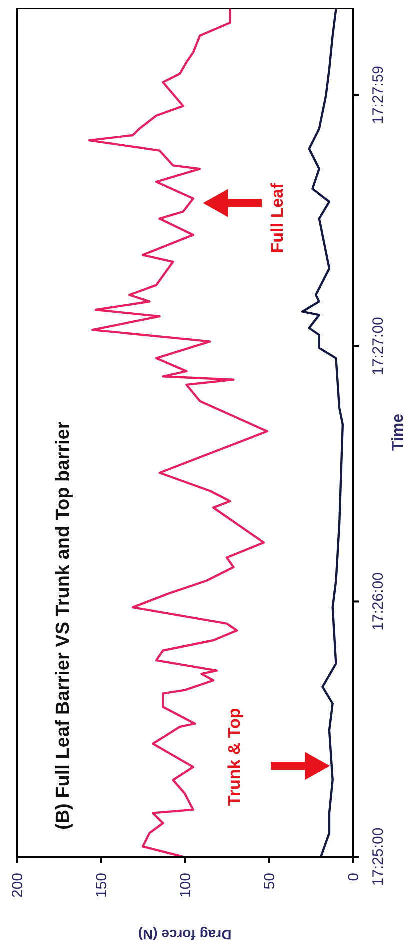 This screenshot has width=409, height=952. What do you see at coordinates (17, 885) in the screenshot?
I see `x-tick-label: 200` at bounding box center [17, 885].